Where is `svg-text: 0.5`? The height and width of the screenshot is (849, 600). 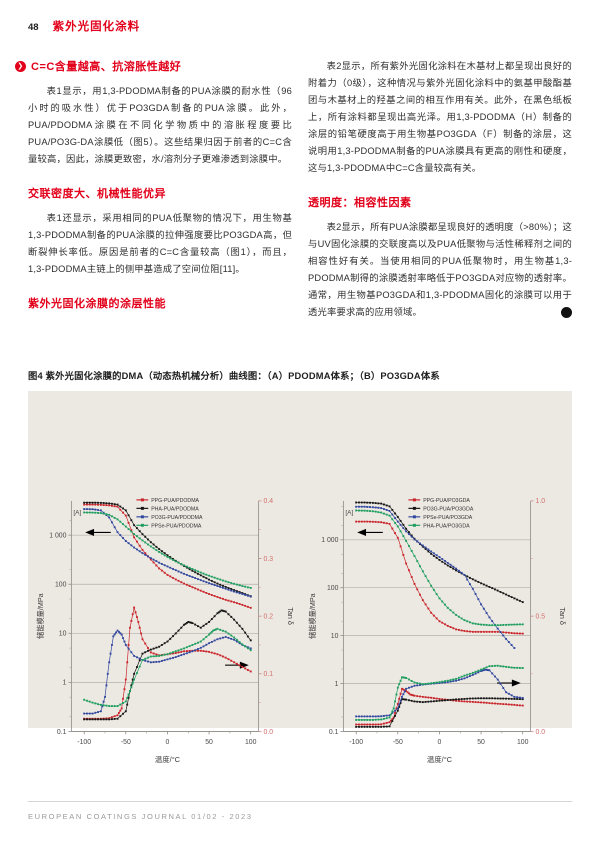
svg-text: 0.5 is located at coordinates (541, 617).